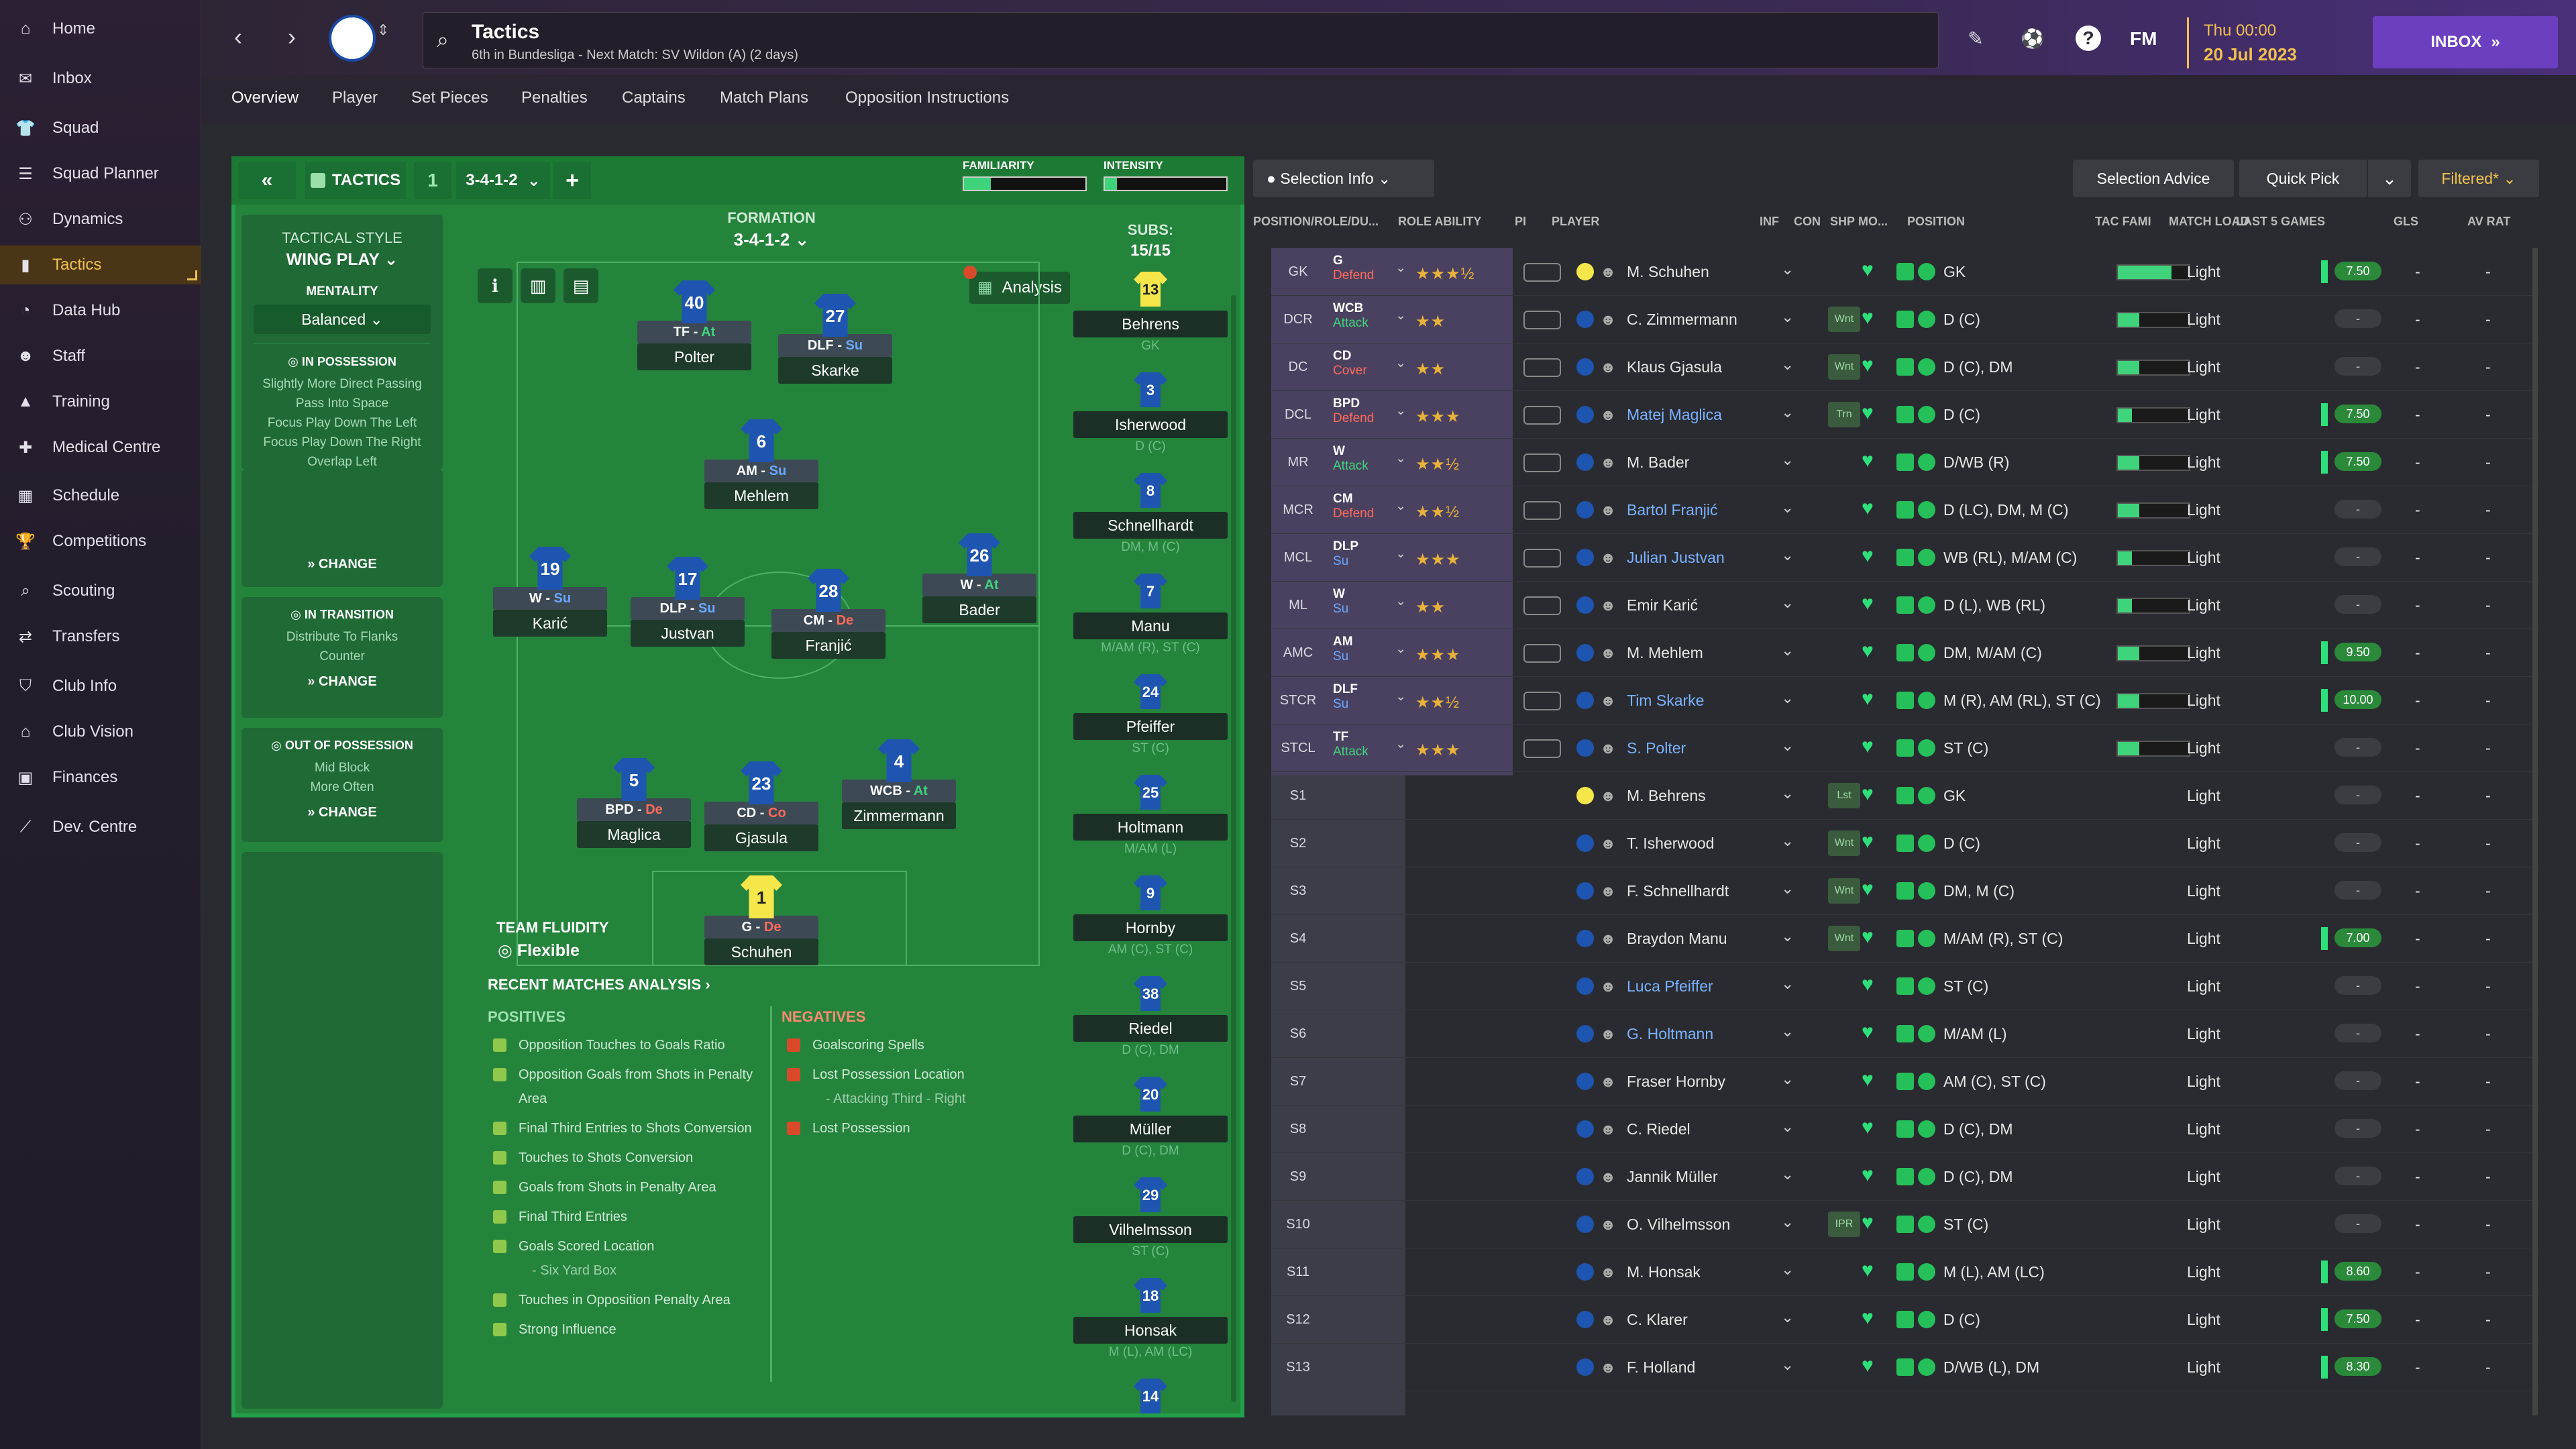 Image resolution: width=2576 pixels, height=1449 pixels. I want to click on pitch-player-maglica: 5 BPD - De Maglica, so click(634, 803).